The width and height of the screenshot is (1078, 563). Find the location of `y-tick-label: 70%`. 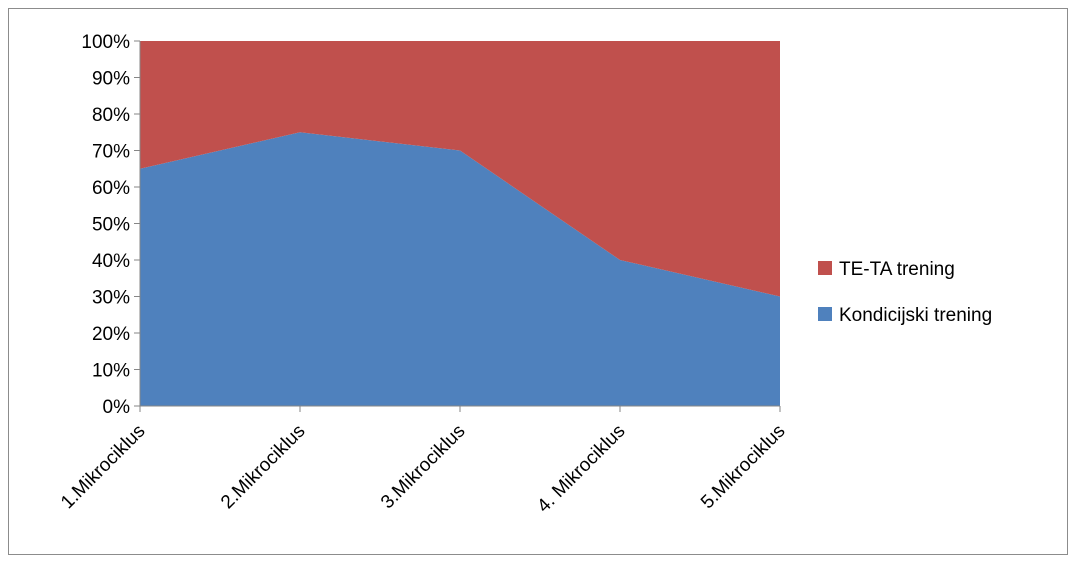

y-tick-label: 70% is located at coordinates (111, 152).